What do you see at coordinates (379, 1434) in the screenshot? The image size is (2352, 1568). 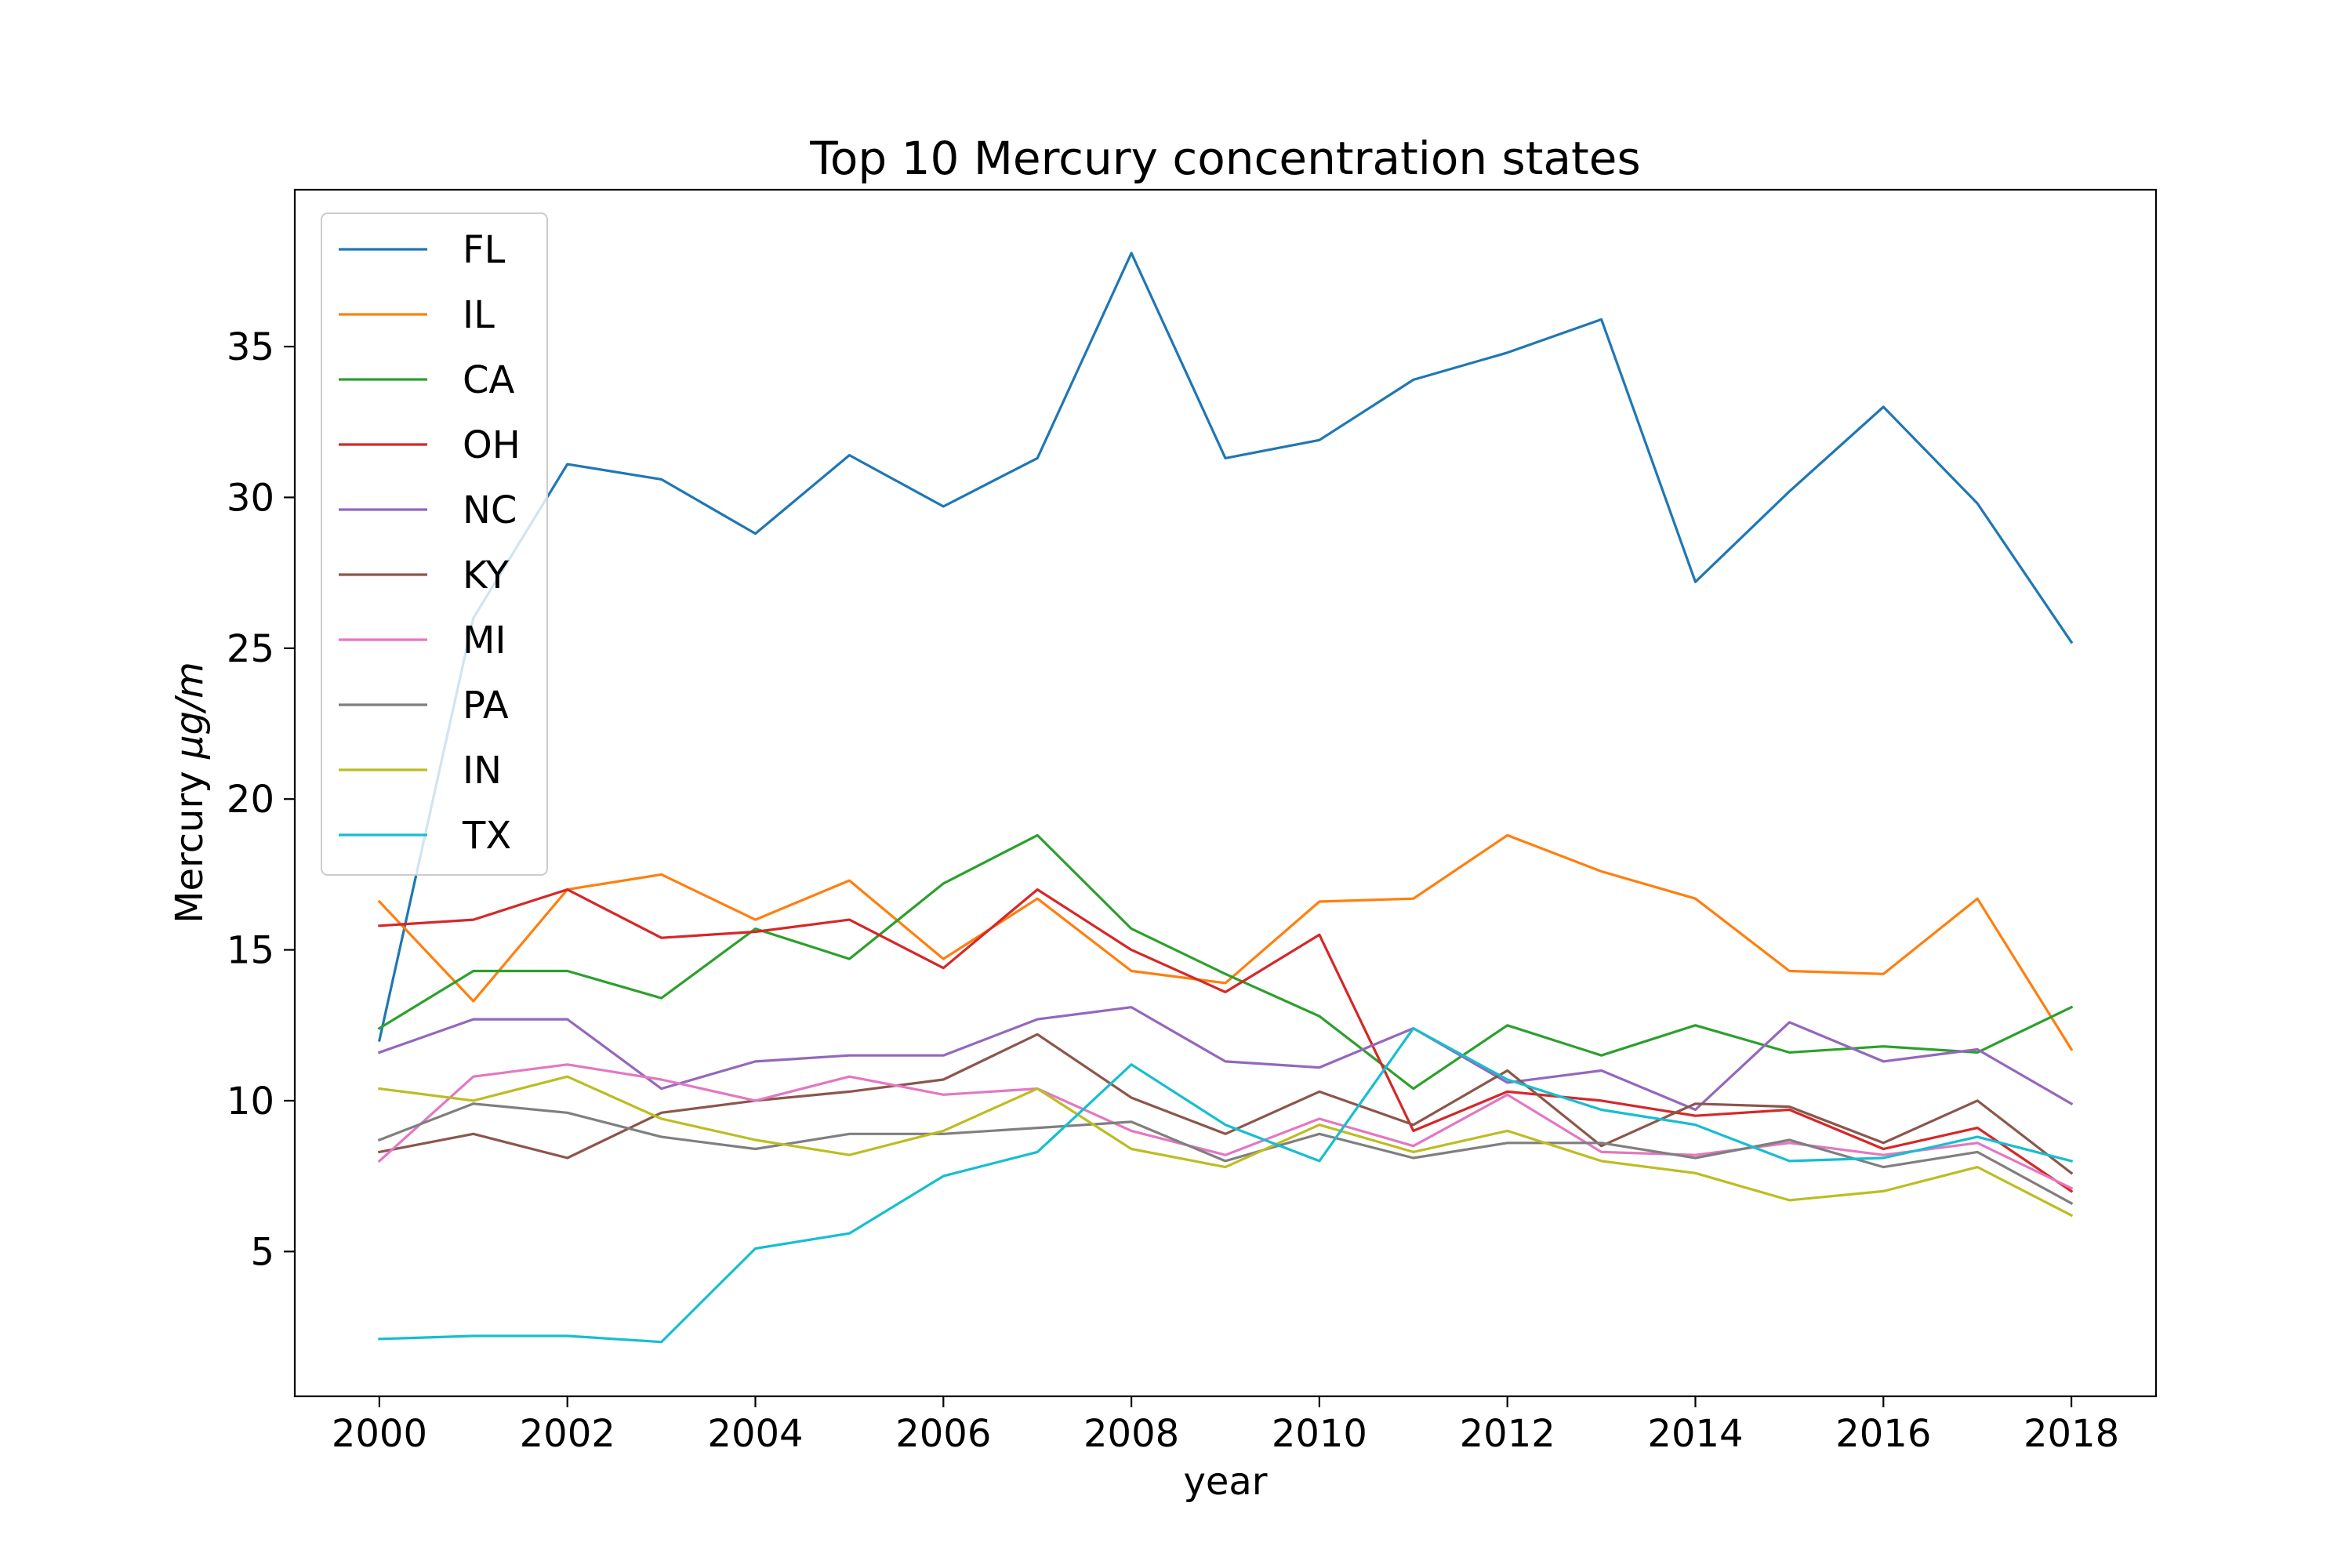 I see `x-tick-label: 2000` at bounding box center [379, 1434].